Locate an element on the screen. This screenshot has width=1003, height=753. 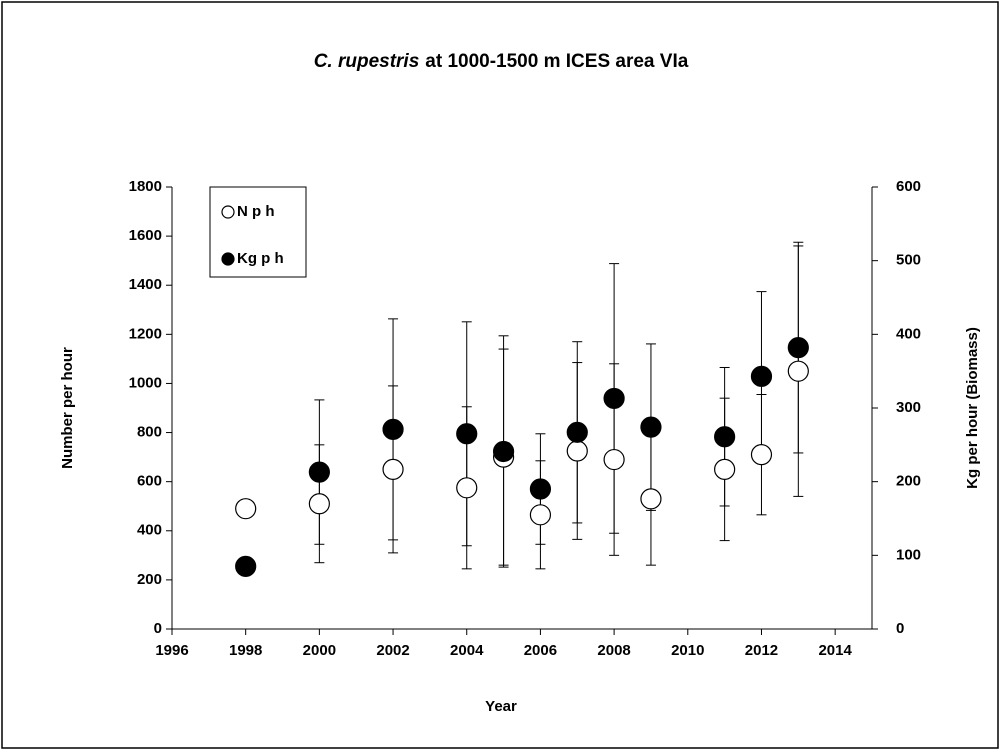
y-tick-label: 1200 is located at coordinates (145, 333).